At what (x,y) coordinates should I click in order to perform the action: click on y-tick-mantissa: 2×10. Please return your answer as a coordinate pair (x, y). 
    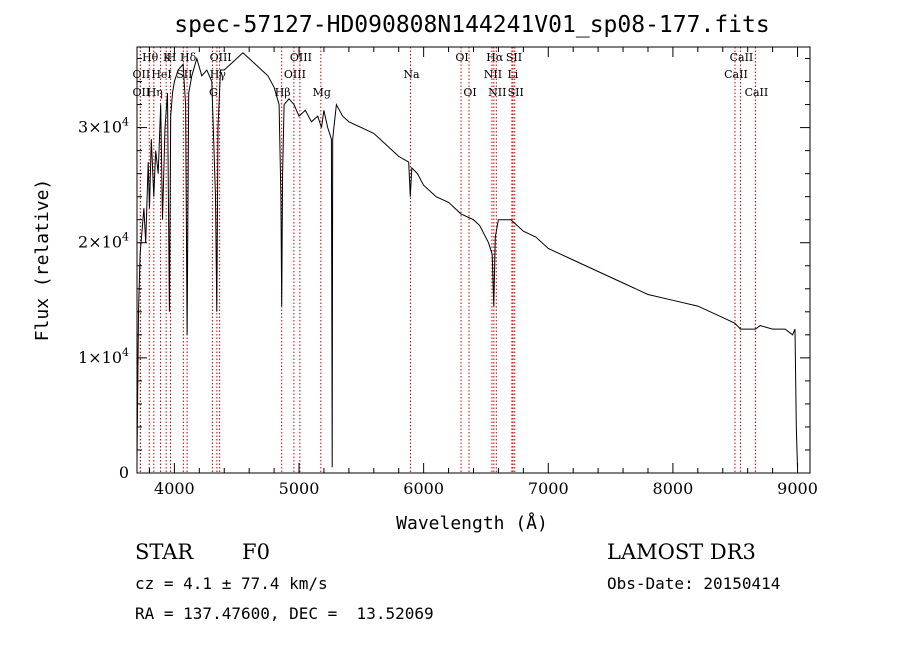
    Looking at the image, I should click on (100, 242).